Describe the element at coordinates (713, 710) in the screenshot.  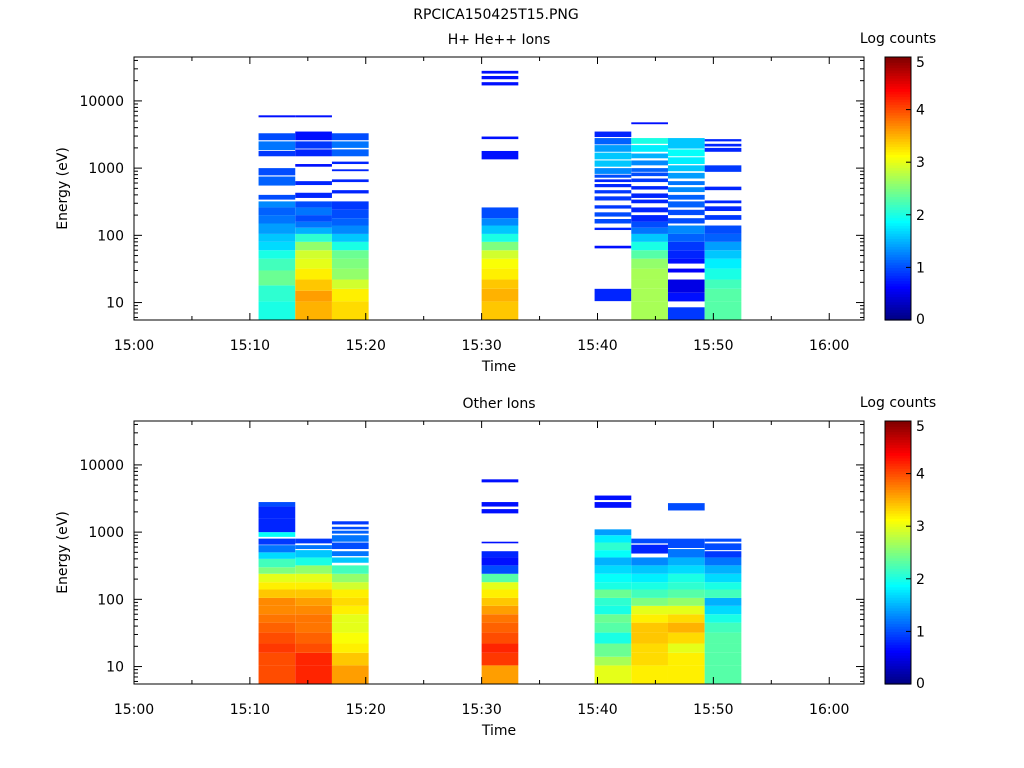
I see `x-tick-label: 15:50` at that location.